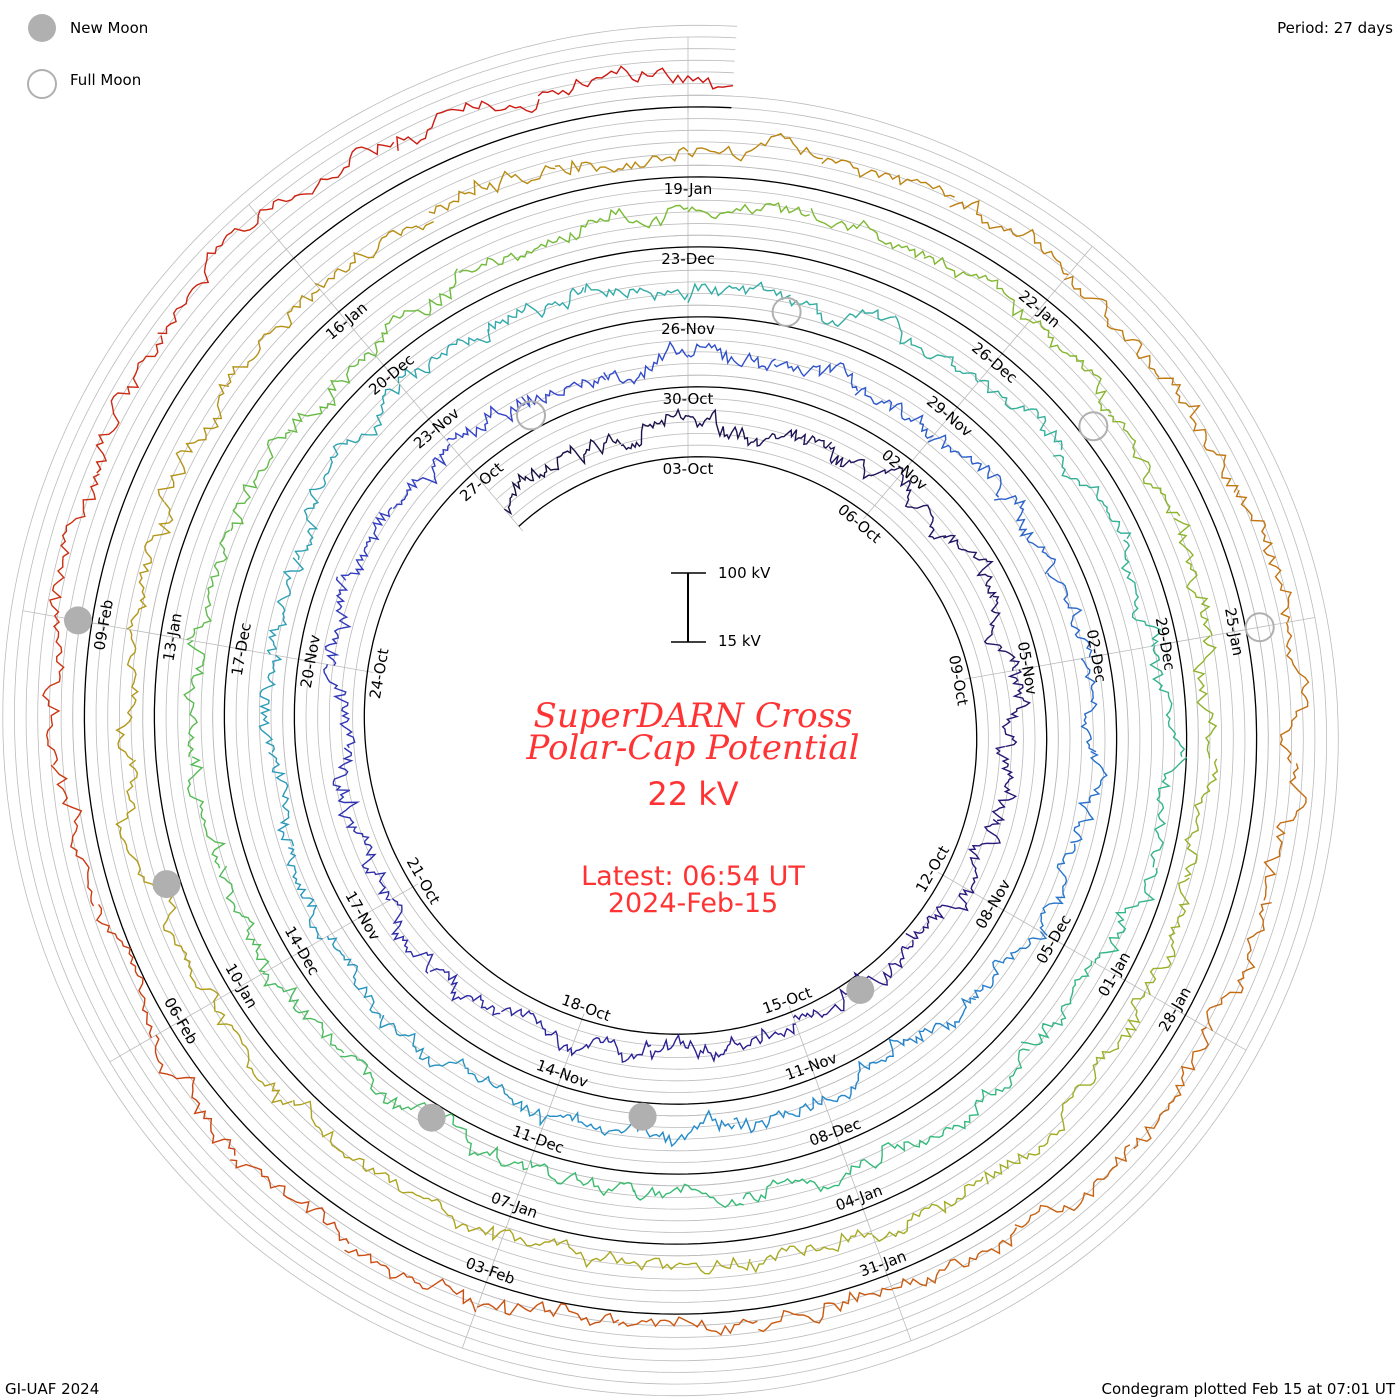 This screenshot has height=1400, width=1400. Describe the element at coordinates (1249, 1389) in the screenshot. I see `footer-plotted: Condegram plotted Feb 15 at 07:01 UT` at that location.